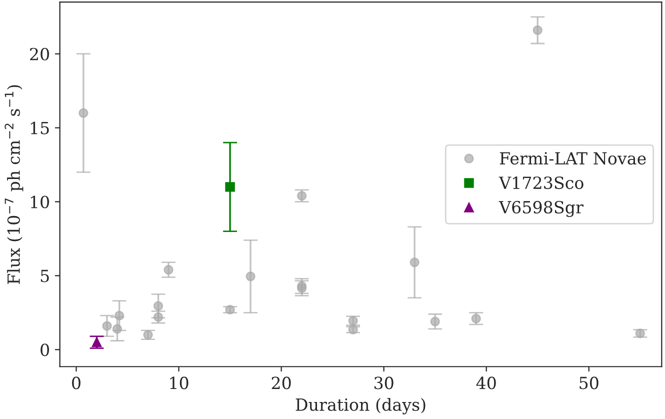  Describe the element at coordinates (179, 383) in the screenshot. I see `x-tick-label: 10` at that location.